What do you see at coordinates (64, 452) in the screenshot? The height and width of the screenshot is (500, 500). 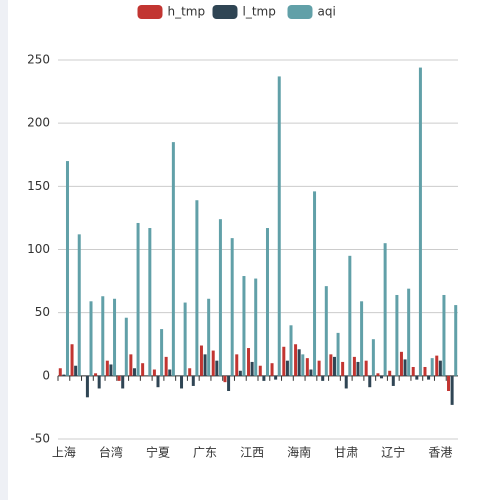 I see `x-tick-label: 上海` at bounding box center [64, 452].